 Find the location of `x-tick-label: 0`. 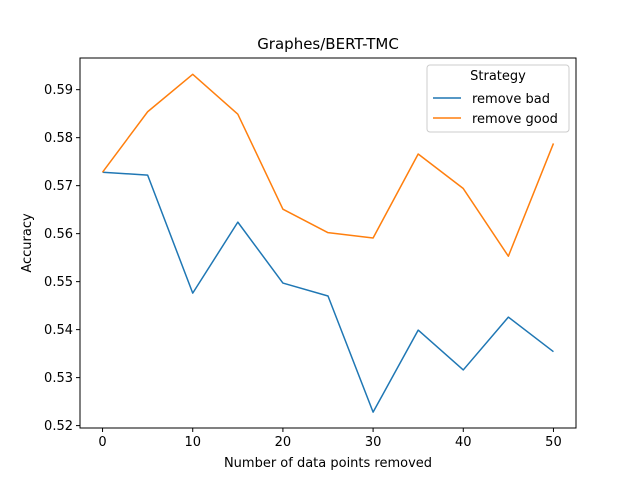

x-tick-label: 0 is located at coordinates (102, 442).